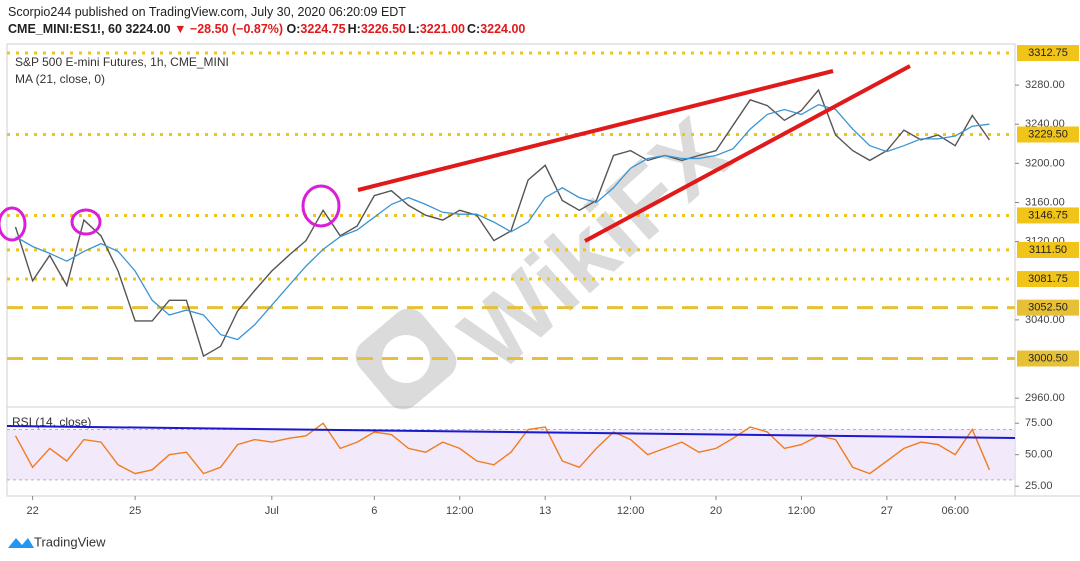 The image size is (1080, 561). I want to click on x-tick-label: 13, so click(545, 511).